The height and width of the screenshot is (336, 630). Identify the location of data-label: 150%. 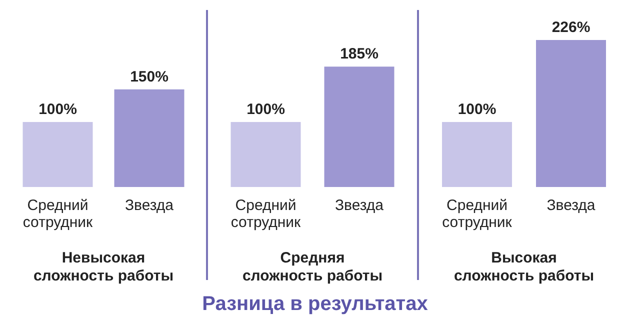
(149, 77).